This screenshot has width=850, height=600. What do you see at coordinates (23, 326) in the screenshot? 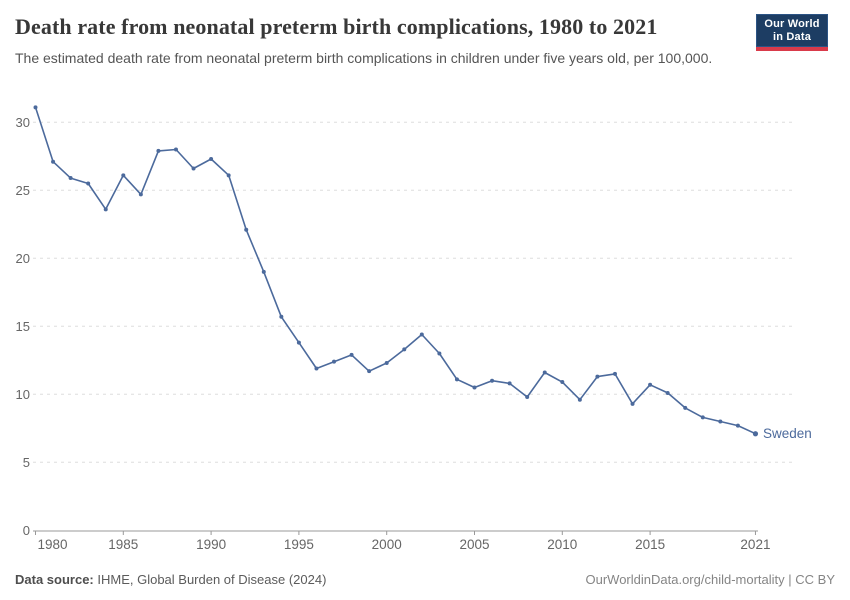
I see `y-tick-label: 15` at bounding box center [23, 326].